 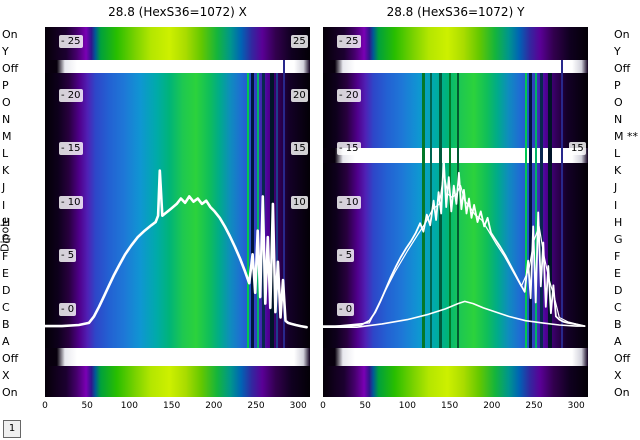 What do you see at coordinates (12, 429) in the screenshot?
I see `page-indicator: 1` at bounding box center [12, 429].